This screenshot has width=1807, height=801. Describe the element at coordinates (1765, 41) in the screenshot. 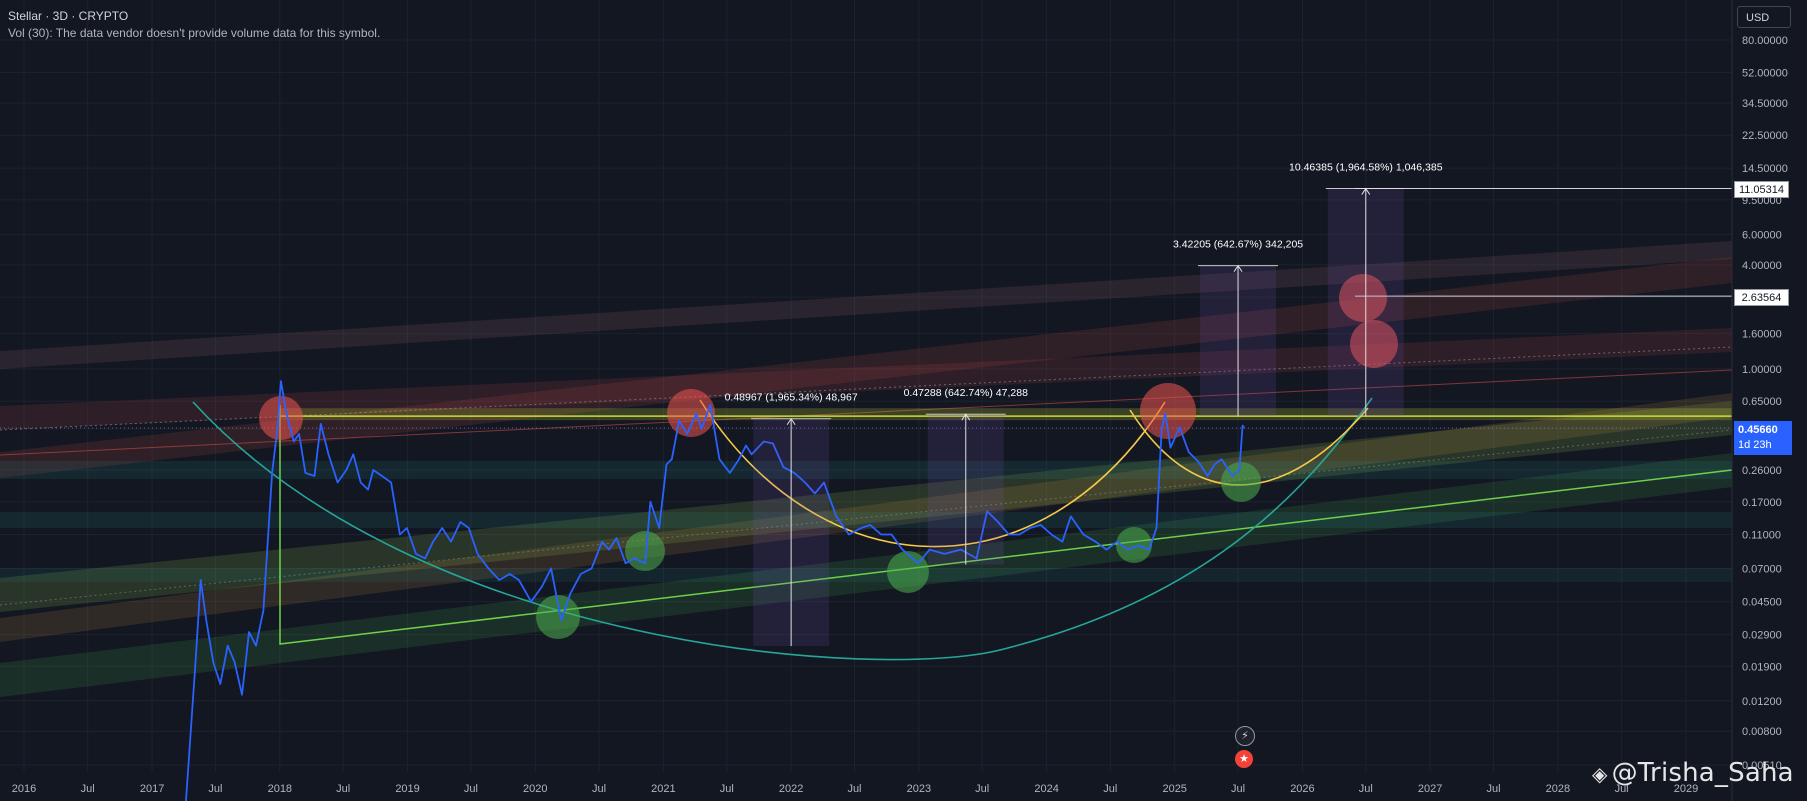

I see `y-tick-label: 80.00000` at that location.